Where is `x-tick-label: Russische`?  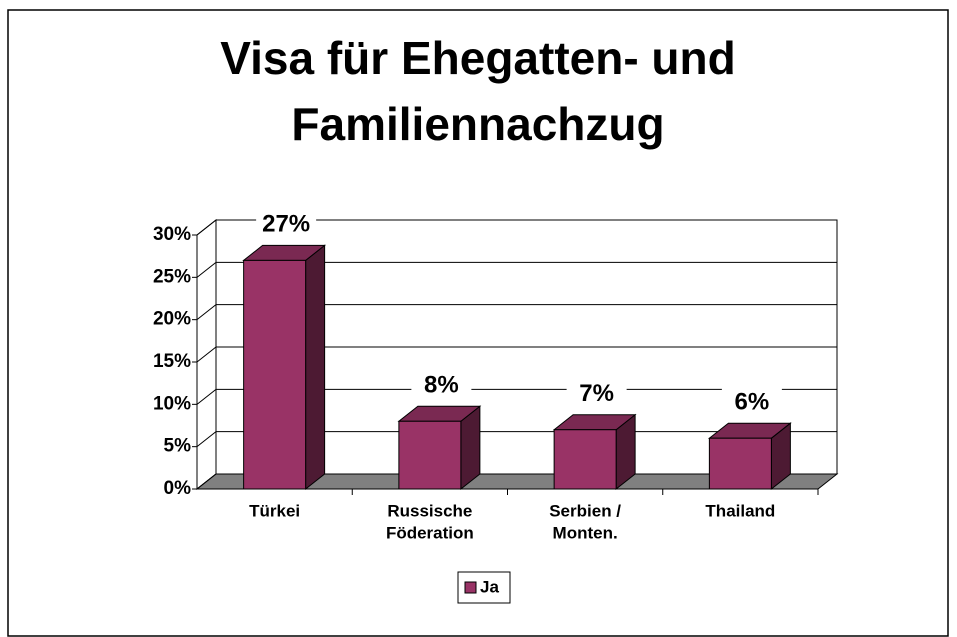
x-tick-label: Russische is located at coordinates (429, 510).